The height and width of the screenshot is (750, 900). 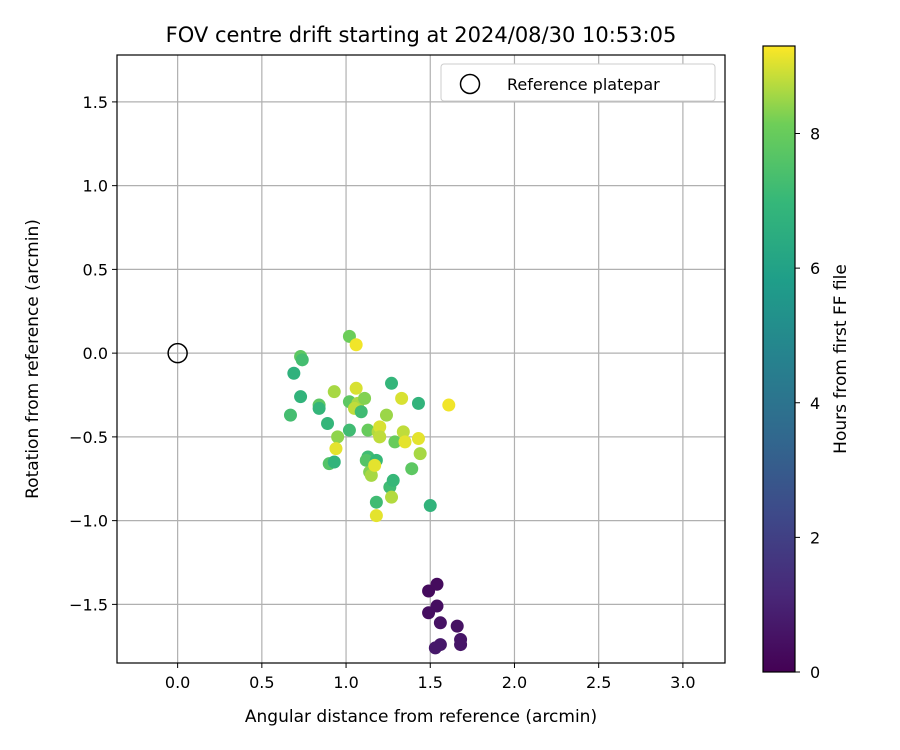 I want to click on colorbar-tick-label: 8, so click(x=815, y=134).